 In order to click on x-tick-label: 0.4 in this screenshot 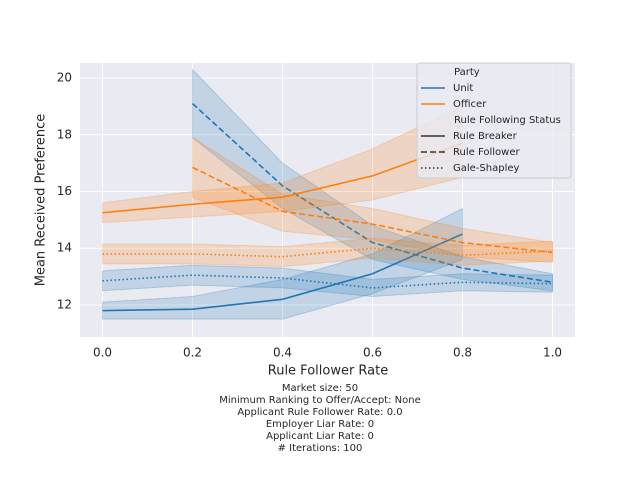, I will do `click(282, 353)`.